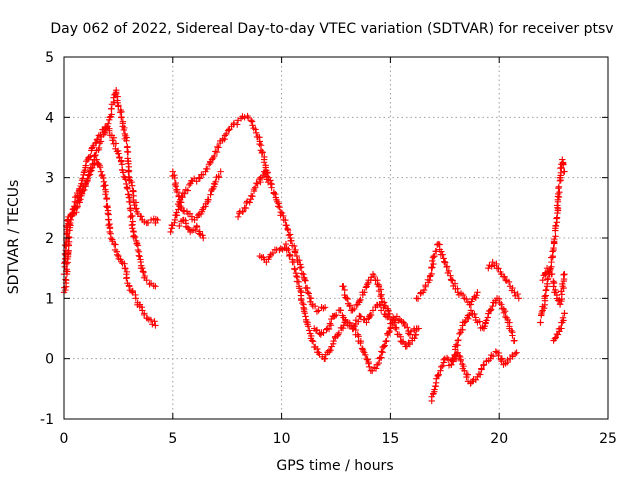 Image resolution: width=640 pixels, height=480 pixels. Describe the element at coordinates (499, 439) in the screenshot. I see `x-tick-label: 20` at that location.